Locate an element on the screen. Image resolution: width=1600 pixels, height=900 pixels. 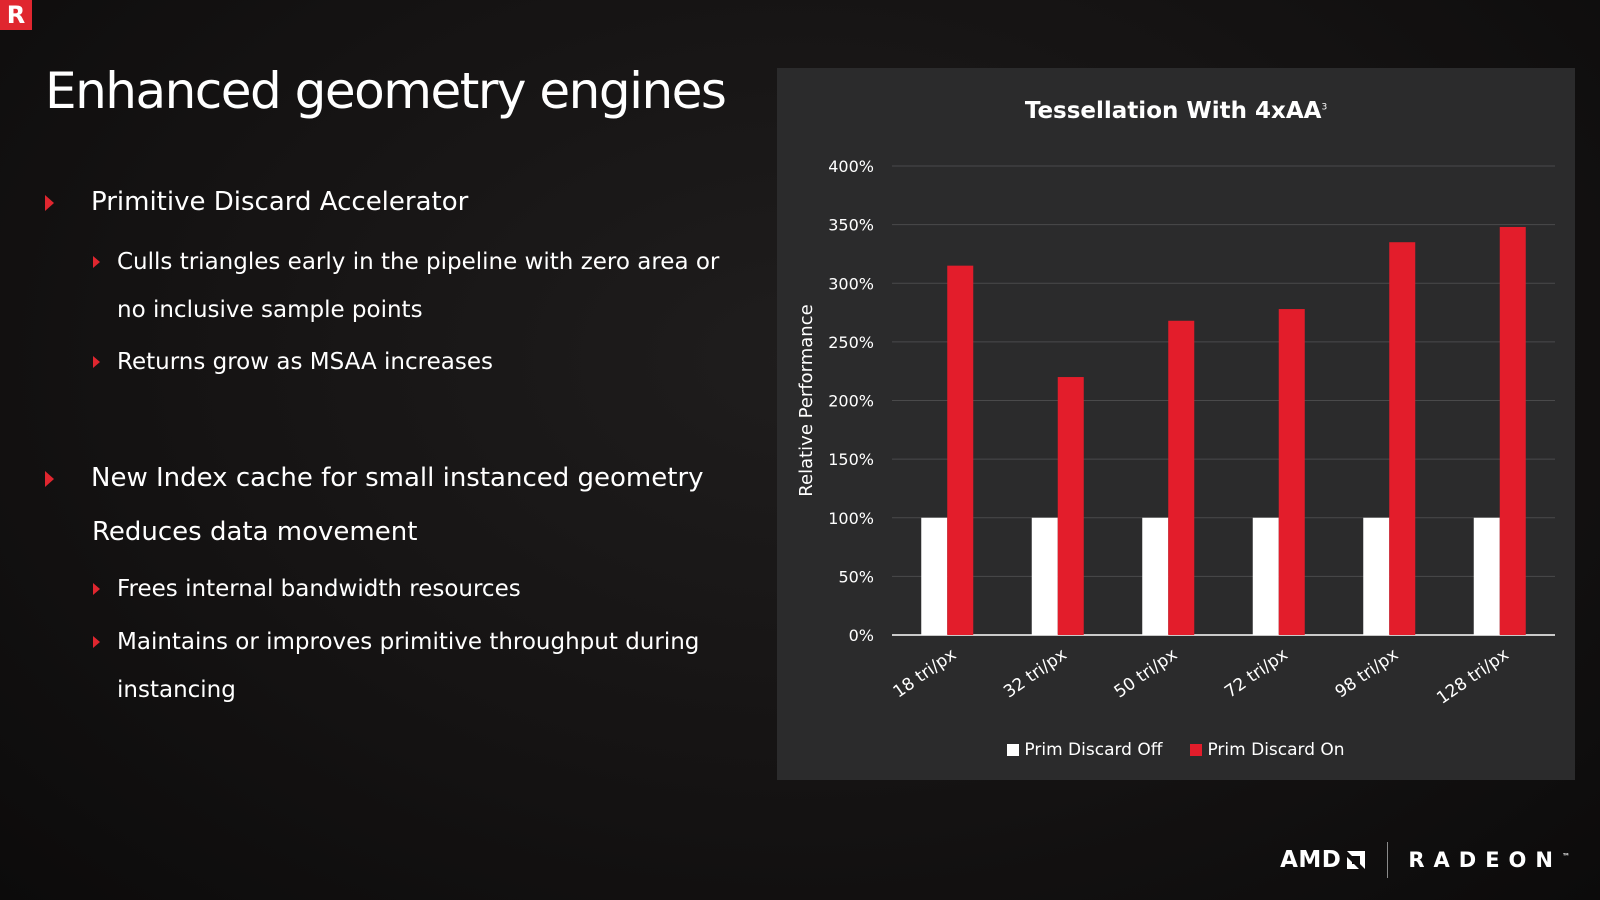
y-tick-label: 400% is located at coordinates (851, 166).